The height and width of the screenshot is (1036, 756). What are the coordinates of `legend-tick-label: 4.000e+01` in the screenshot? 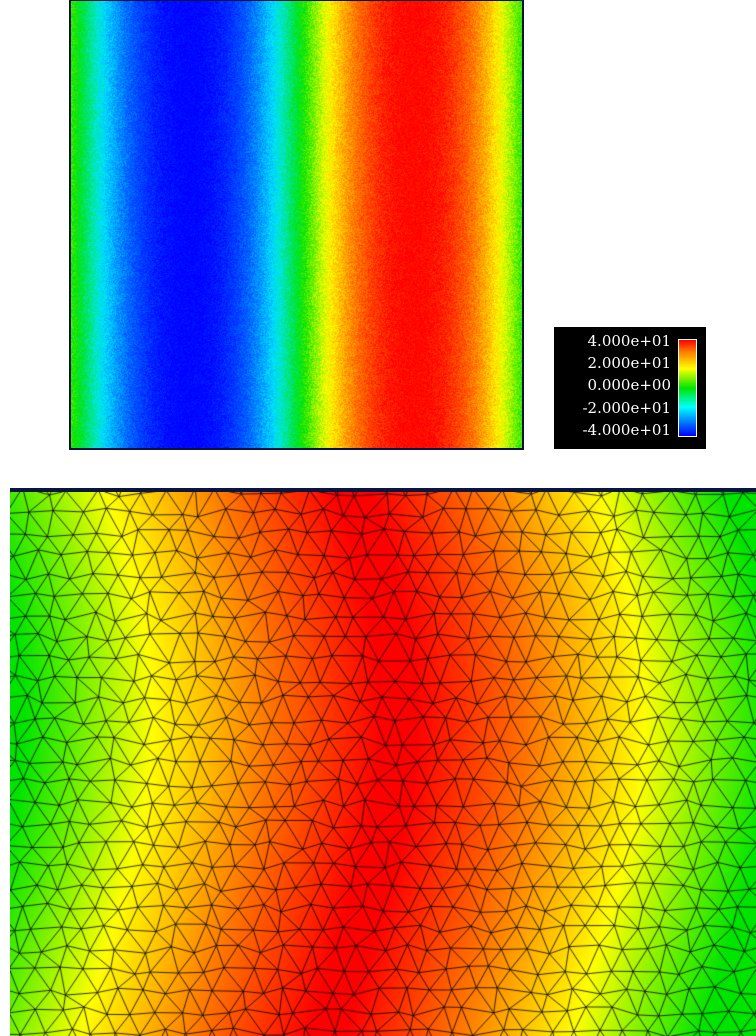 It's located at (629, 341).